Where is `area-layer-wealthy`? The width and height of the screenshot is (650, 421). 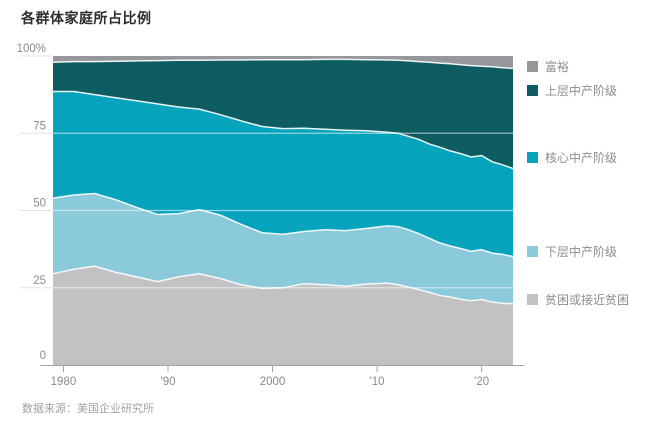 area-layer-wealthy is located at coordinates (283, 62).